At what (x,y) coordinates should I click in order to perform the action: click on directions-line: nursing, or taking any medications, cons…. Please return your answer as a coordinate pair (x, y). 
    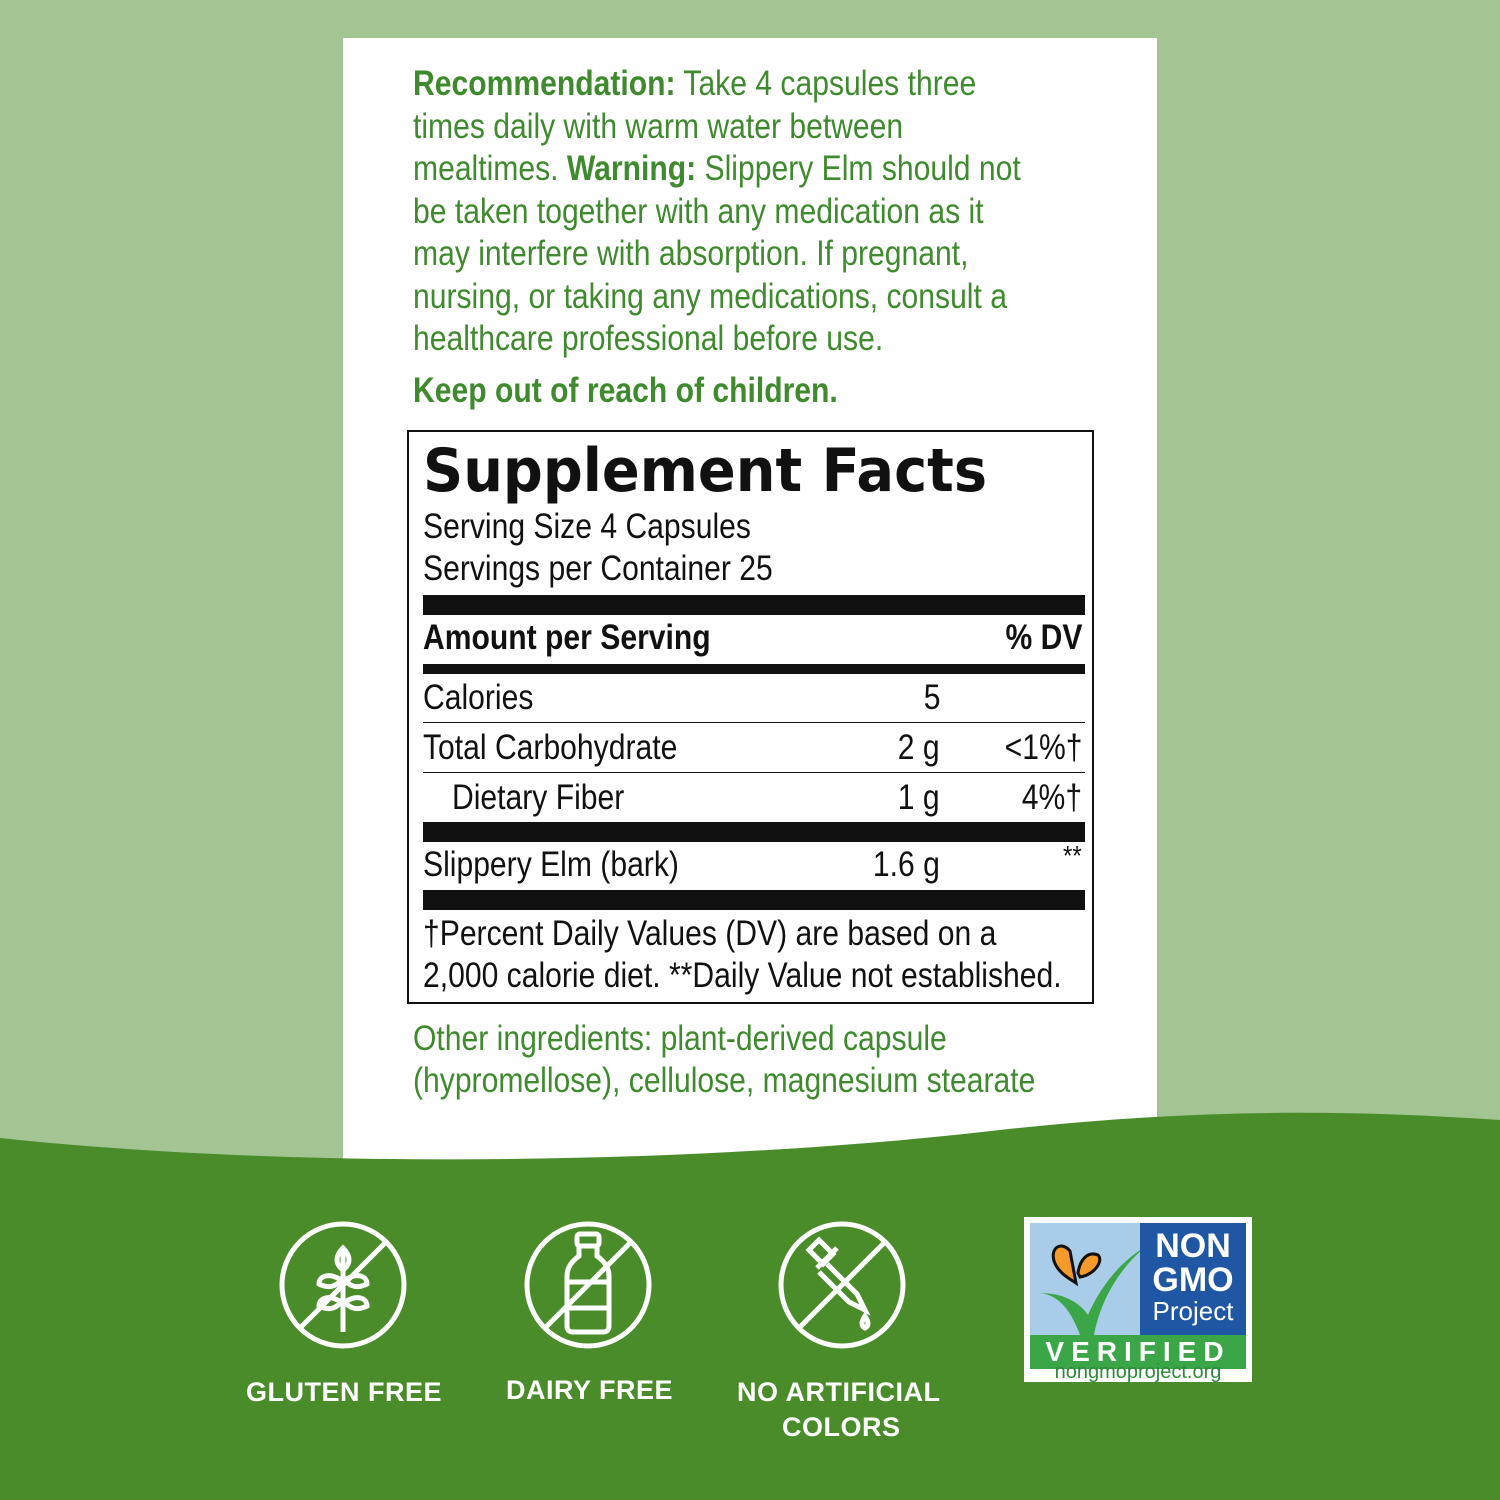
    Looking at the image, I should click on (710, 297).